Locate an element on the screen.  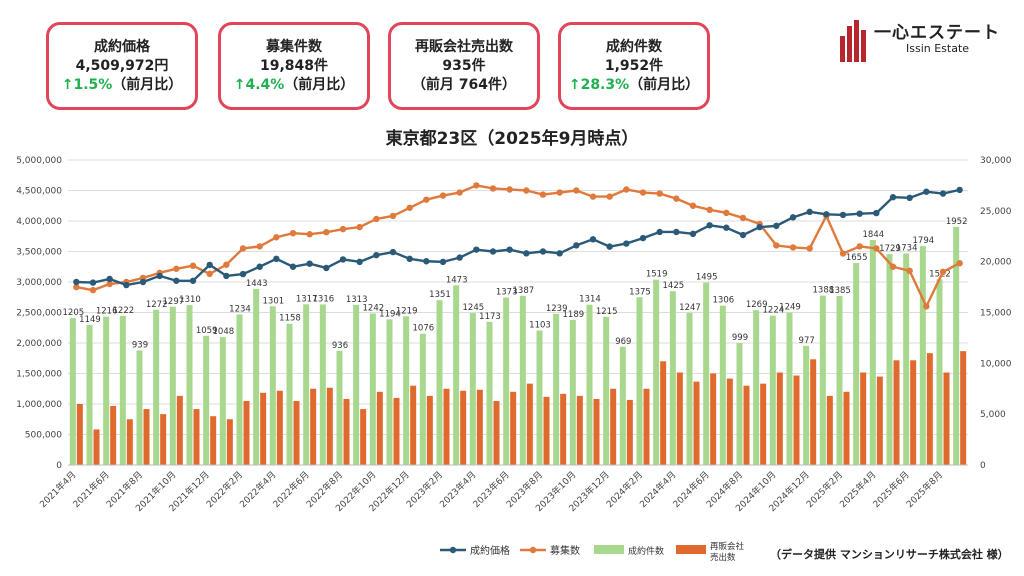
y-left-tick-label: 500,000 is located at coordinates (43, 436).